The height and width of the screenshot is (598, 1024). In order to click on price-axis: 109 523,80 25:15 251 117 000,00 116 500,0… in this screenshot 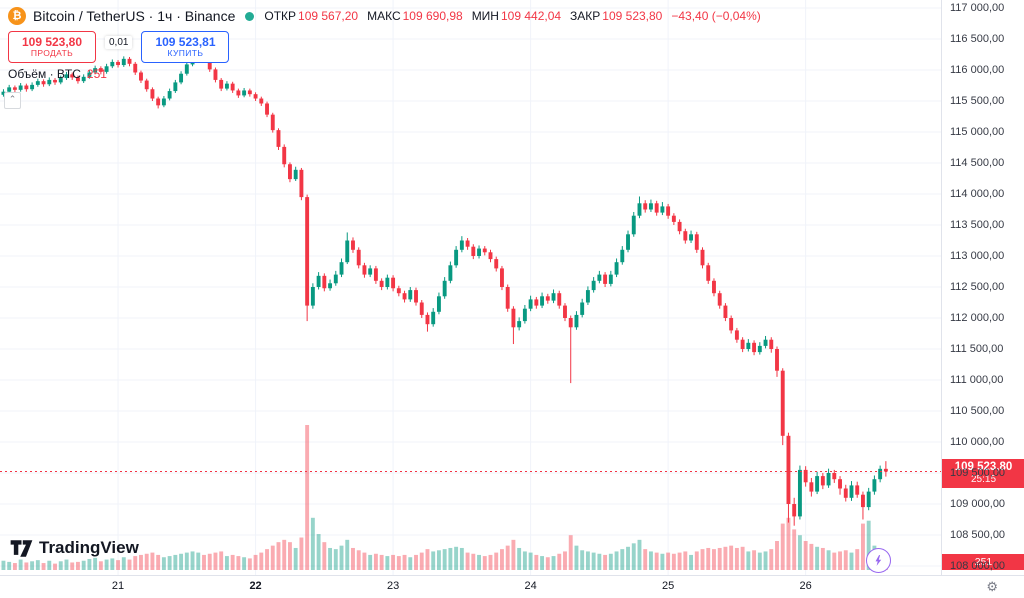, I will do `click(982, 287)`.